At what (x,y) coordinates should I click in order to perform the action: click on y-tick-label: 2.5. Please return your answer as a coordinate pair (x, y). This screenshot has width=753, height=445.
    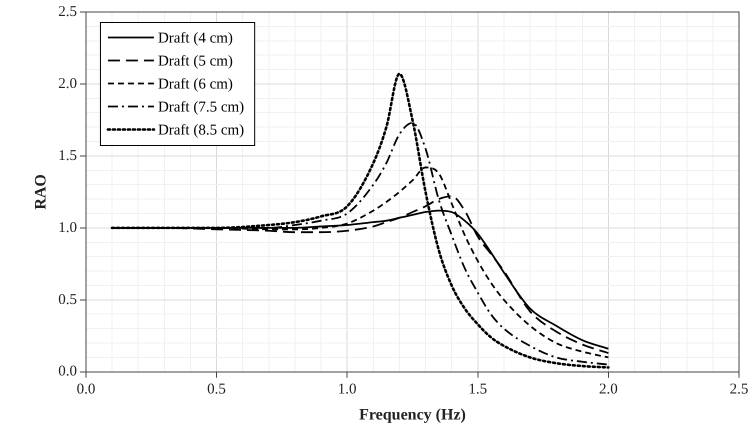
    Looking at the image, I should click on (67, 12).